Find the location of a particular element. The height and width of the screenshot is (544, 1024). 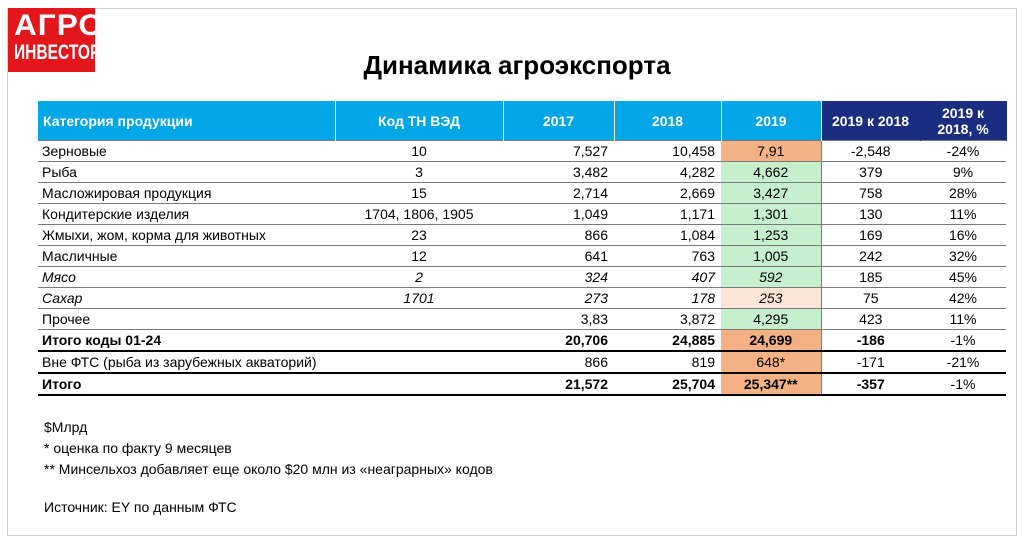

row-category: Прочее is located at coordinates (186, 319).